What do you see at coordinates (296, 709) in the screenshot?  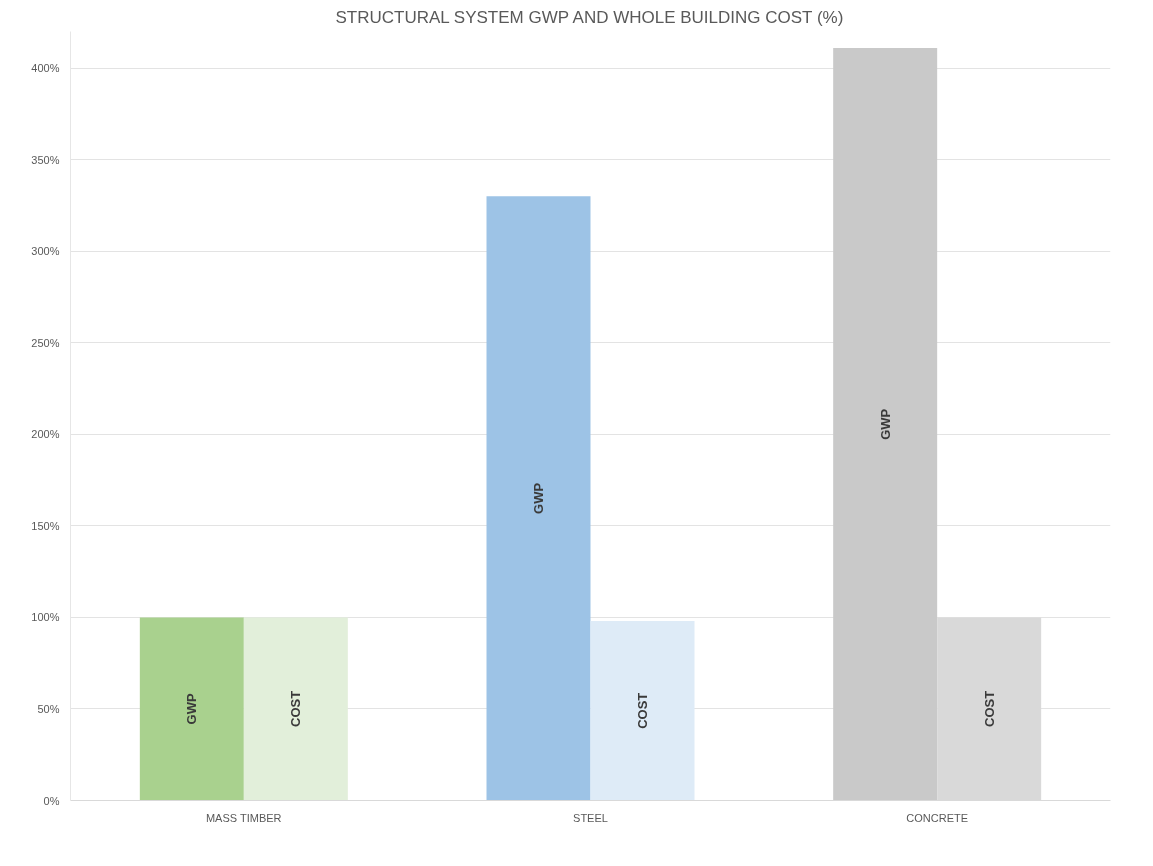 I see `series-label: COST` at bounding box center [296, 709].